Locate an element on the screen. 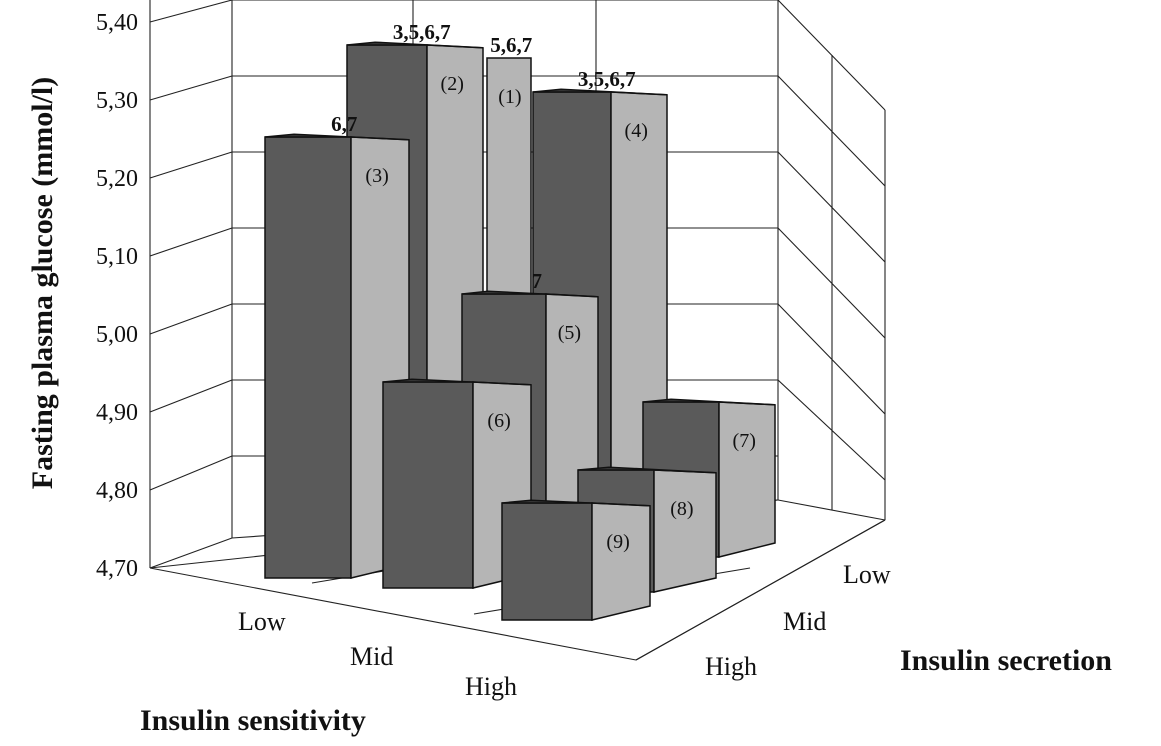  bar-9-front is located at coordinates (547, 561).